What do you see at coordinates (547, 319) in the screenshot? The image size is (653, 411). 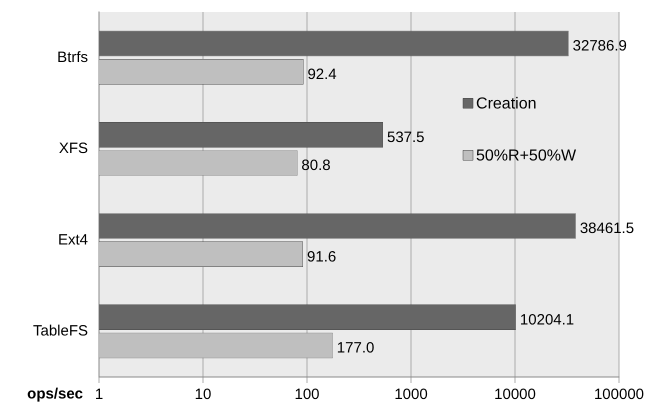 I see `data-label: 10204.1` at bounding box center [547, 319].